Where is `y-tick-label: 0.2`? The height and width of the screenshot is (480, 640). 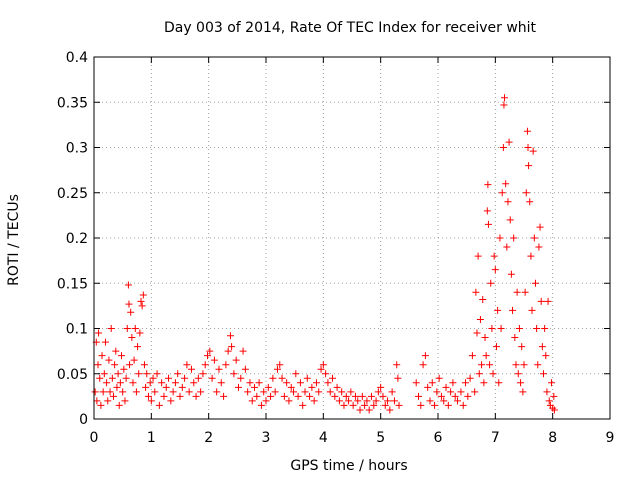 y-tick-label: 0.2 is located at coordinates (77, 239).